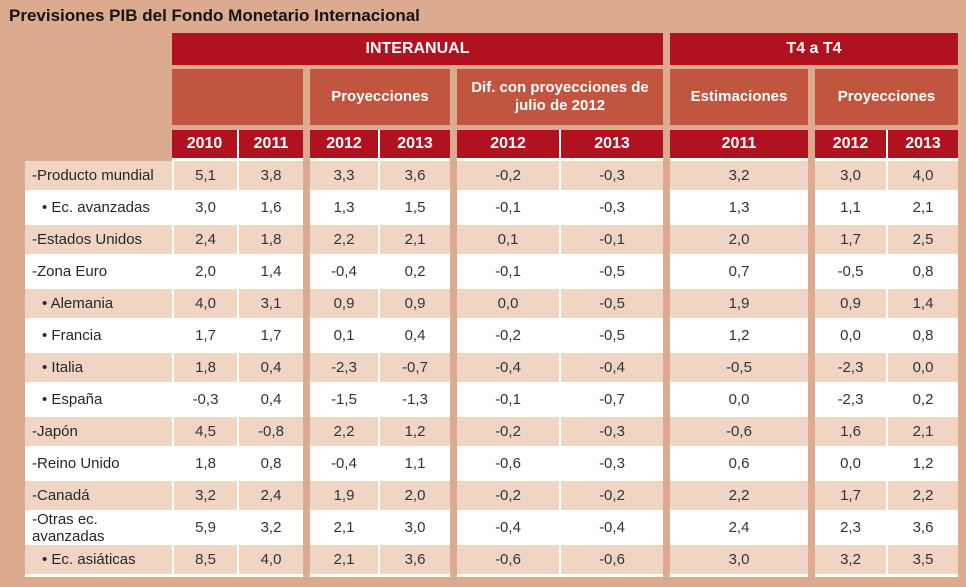 The height and width of the screenshot is (587, 966). Describe the element at coordinates (922, 241) in the screenshot. I see `cell: 2,5` at that location.